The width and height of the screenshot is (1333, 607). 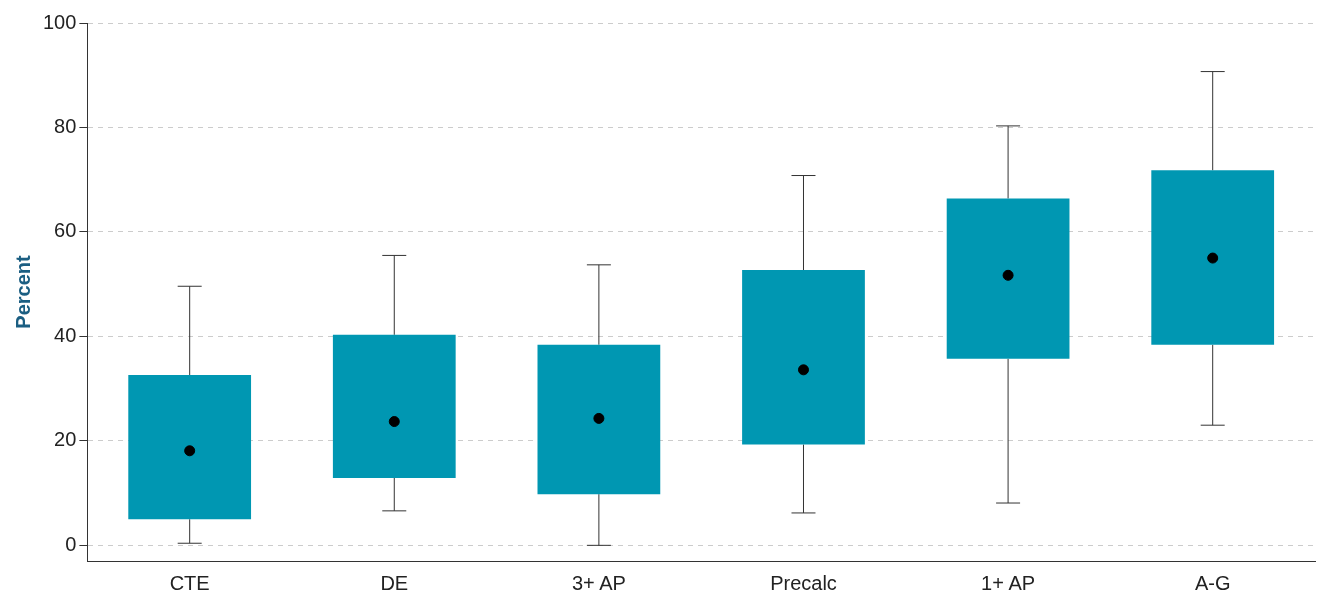 What do you see at coordinates (65, 439) in the screenshot?
I see `y-tick-label: 20` at bounding box center [65, 439].